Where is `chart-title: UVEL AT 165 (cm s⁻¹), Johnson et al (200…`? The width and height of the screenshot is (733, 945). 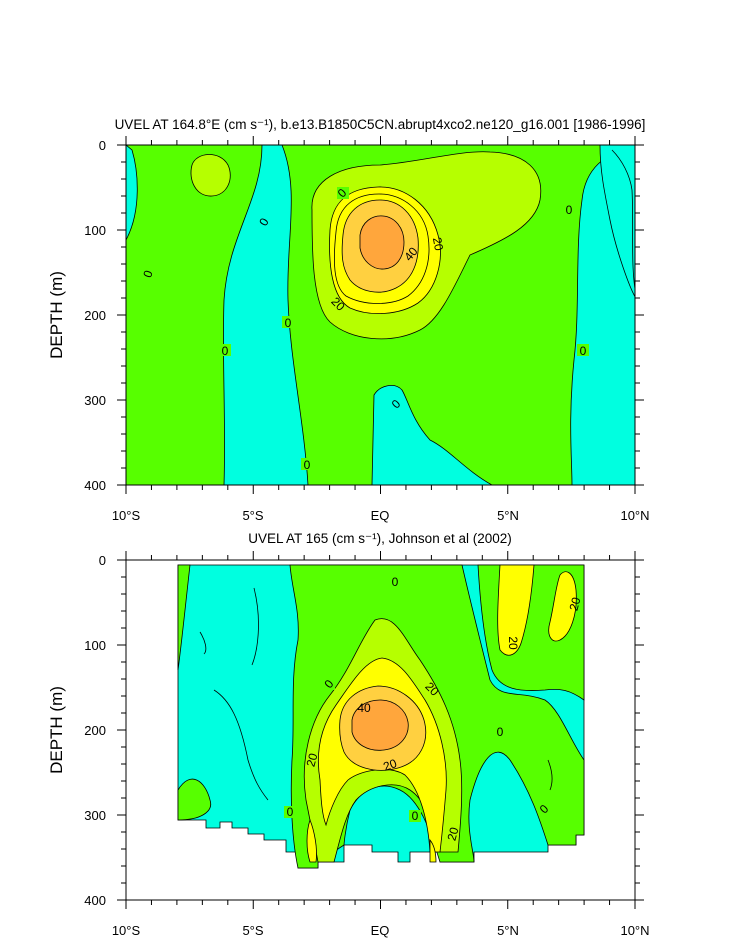 chart-title: UVEL AT 165 (cm s⁻¹), Johnson et al (200… is located at coordinates (380, 538).